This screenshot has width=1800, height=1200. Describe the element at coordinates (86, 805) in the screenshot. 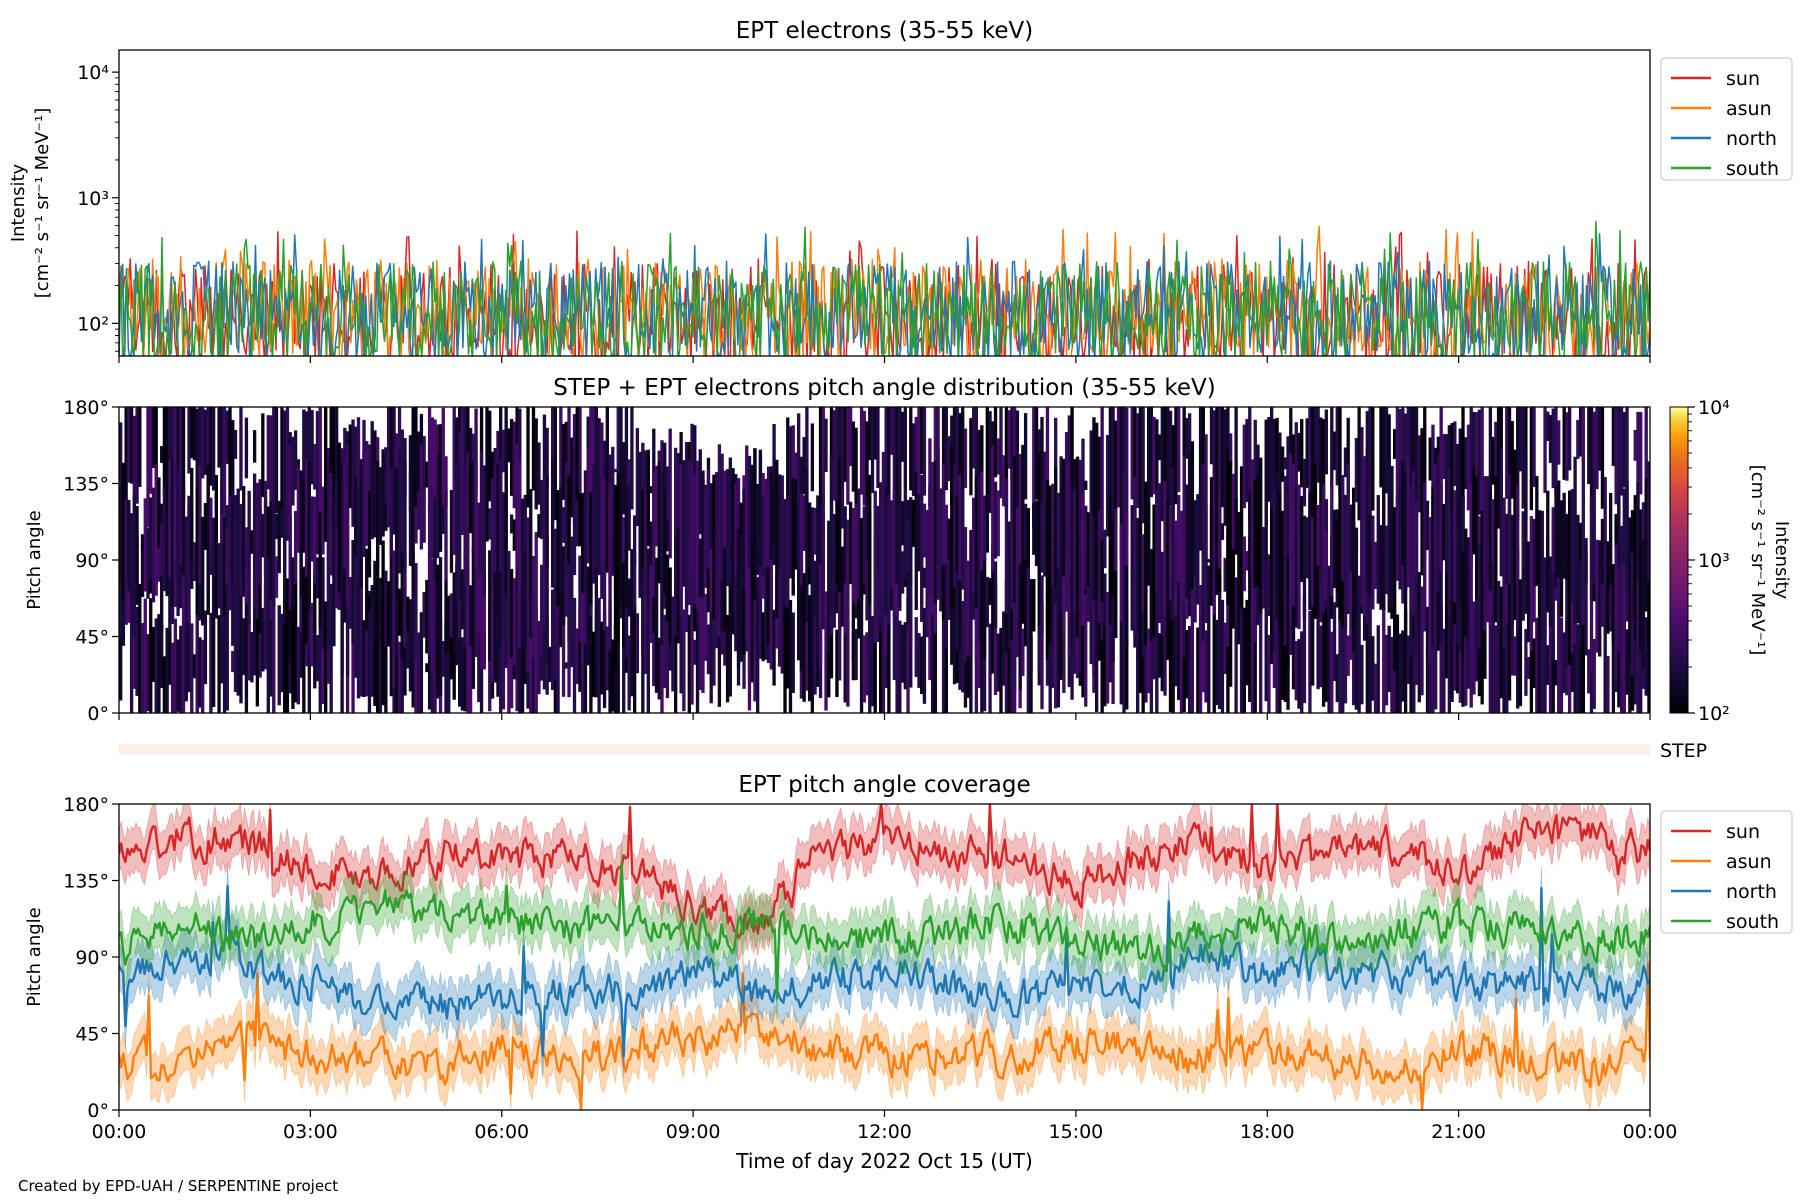

I see `coverage-y-tick-label: 180°` at that location.